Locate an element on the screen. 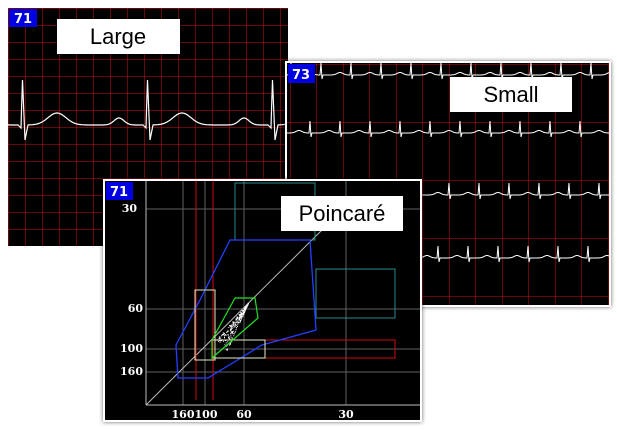 This screenshot has height=430, width=617. panel-label: Large is located at coordinates (118, 36).